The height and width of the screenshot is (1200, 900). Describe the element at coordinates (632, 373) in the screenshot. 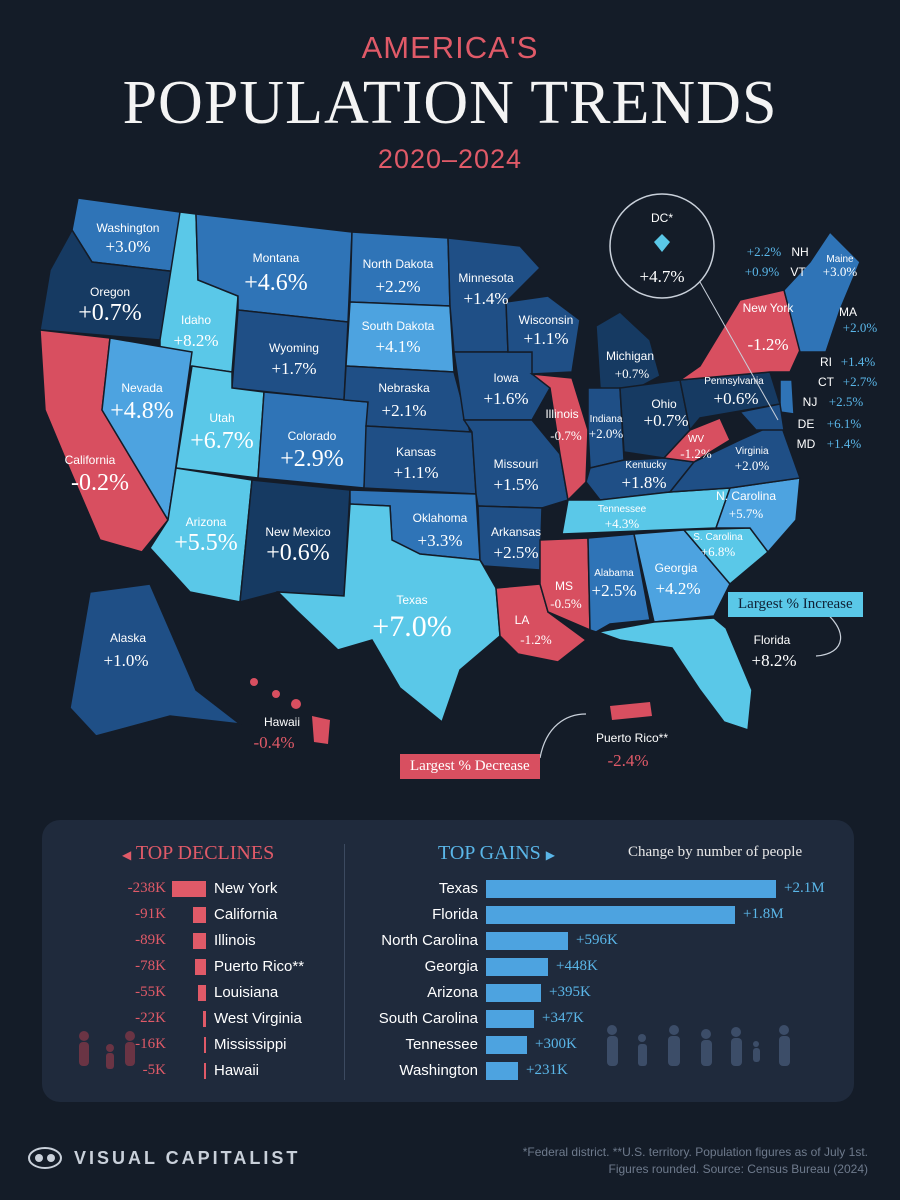

I see `value-michigan: +0.7%` at that location.